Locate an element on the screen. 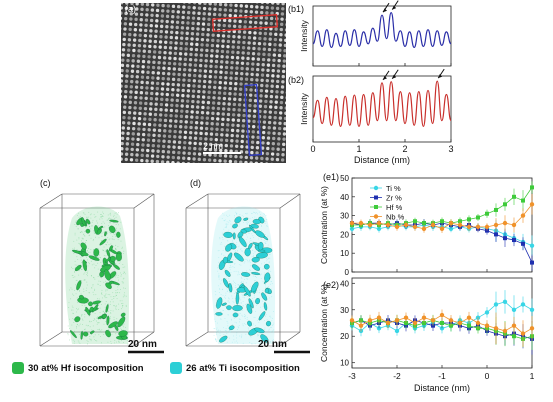 The height and width of the screenshot is (402, 553). panel-label-c: (c) is located at coordinates (45, 183).